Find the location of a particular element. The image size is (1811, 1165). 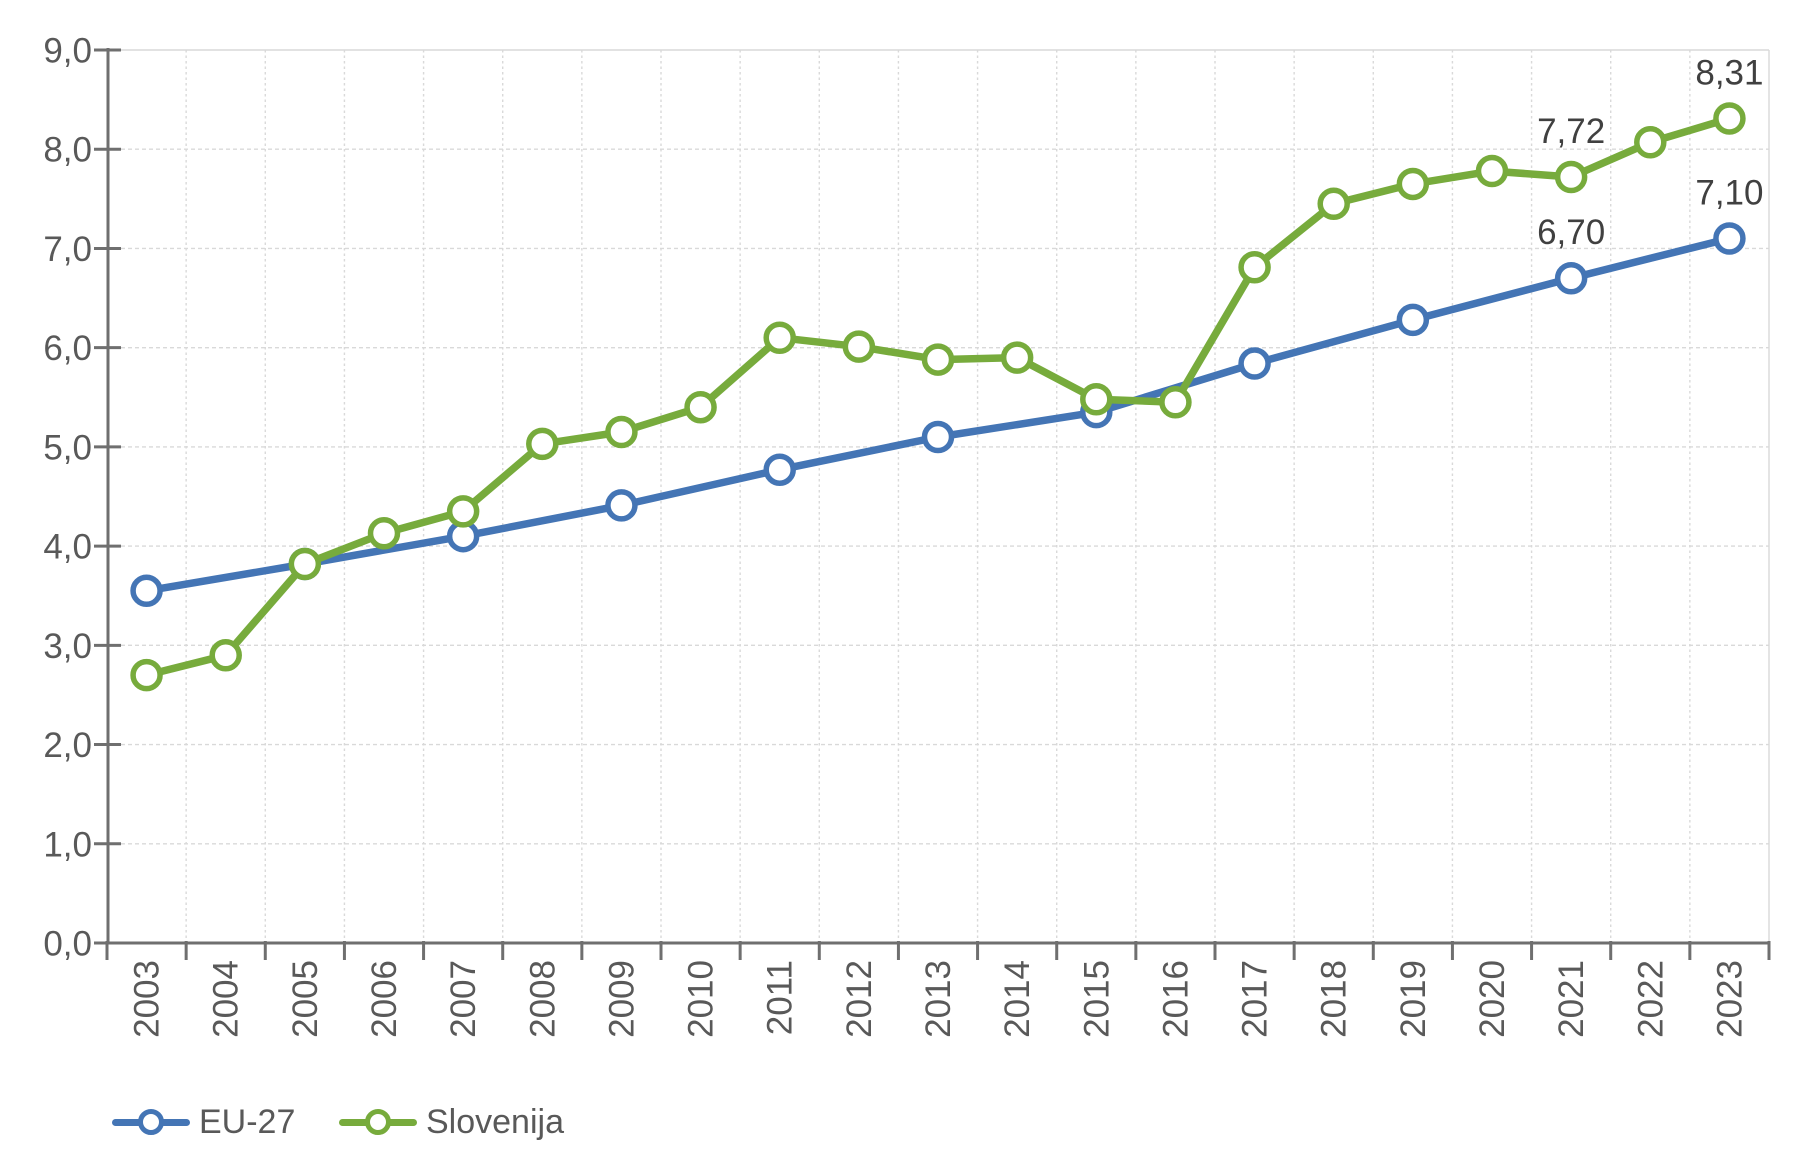

data-point-marker-eu-27-2013 is located at coordinates (938, 437).